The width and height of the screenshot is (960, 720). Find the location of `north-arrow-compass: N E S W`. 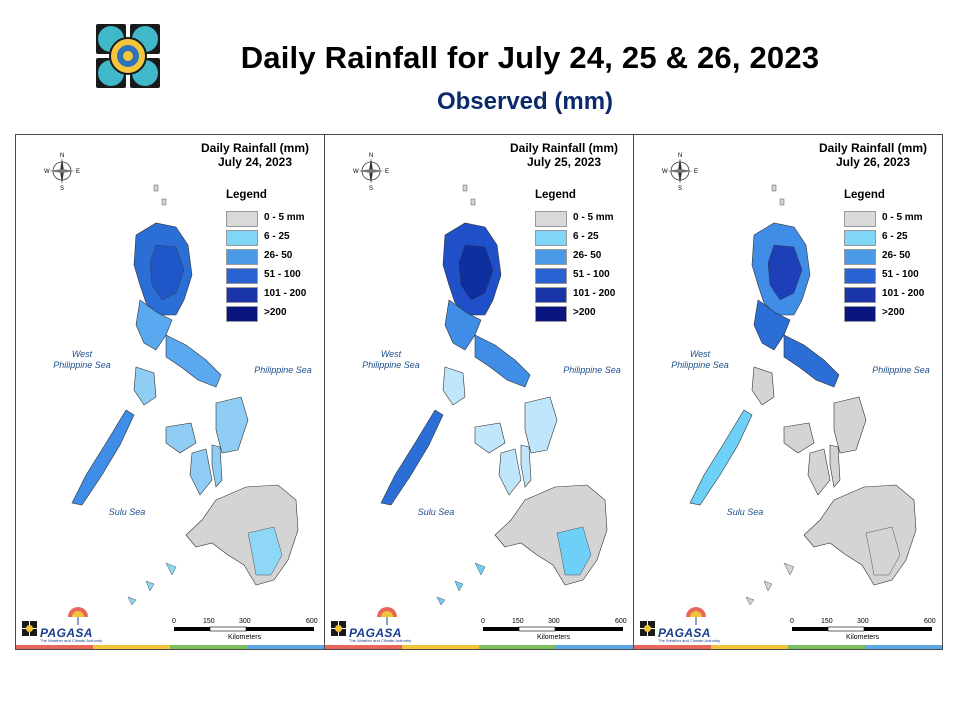

north-arrow-compass: N E S W is located at coordinates (62, 171).